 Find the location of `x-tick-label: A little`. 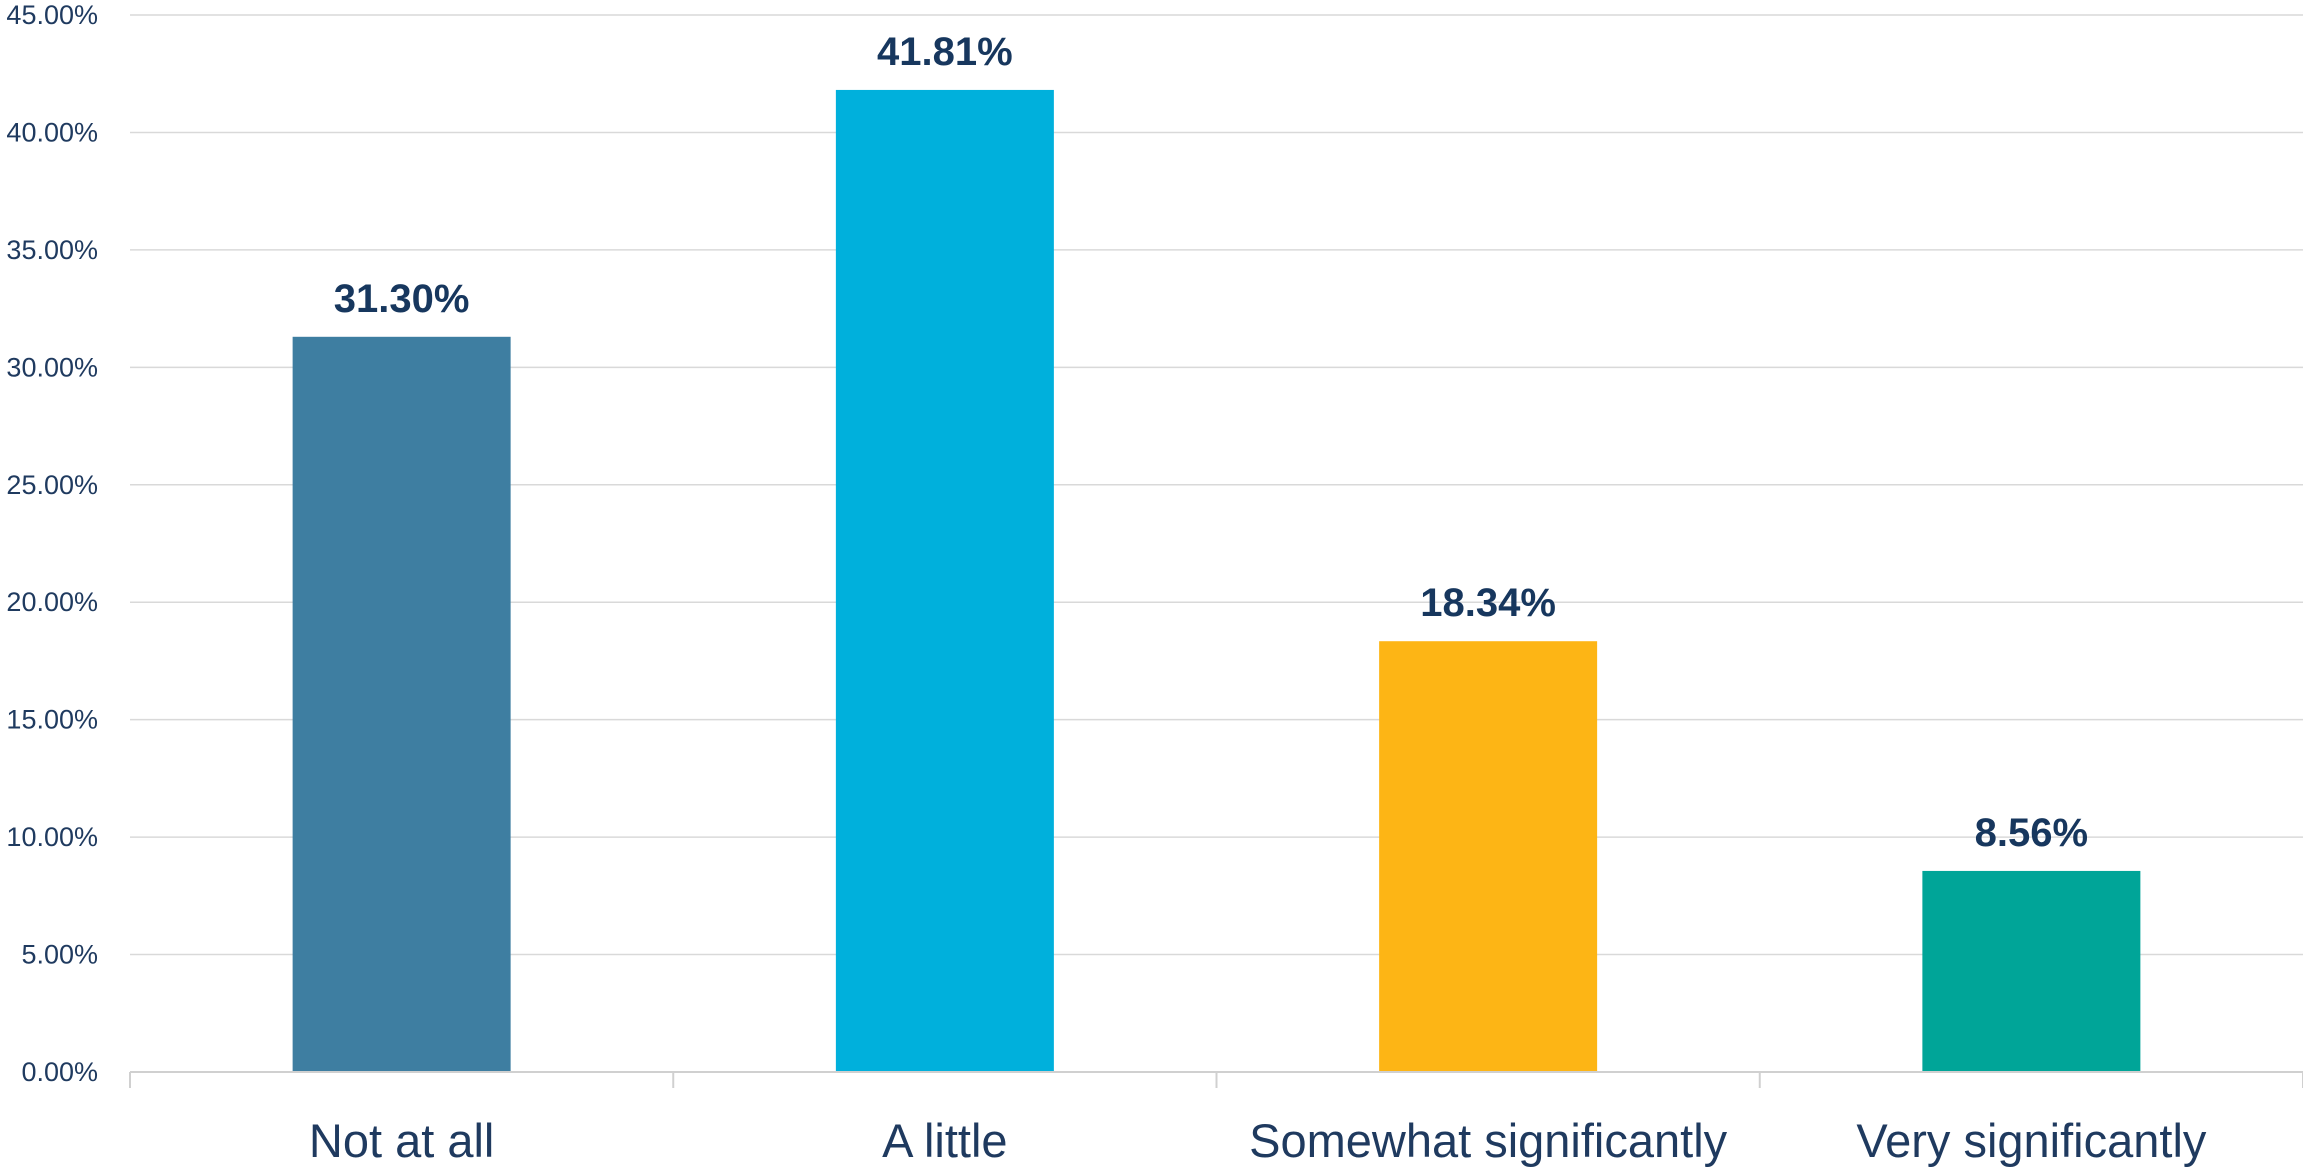

x-tick-label: A little is located at coordinates (944, 1140).